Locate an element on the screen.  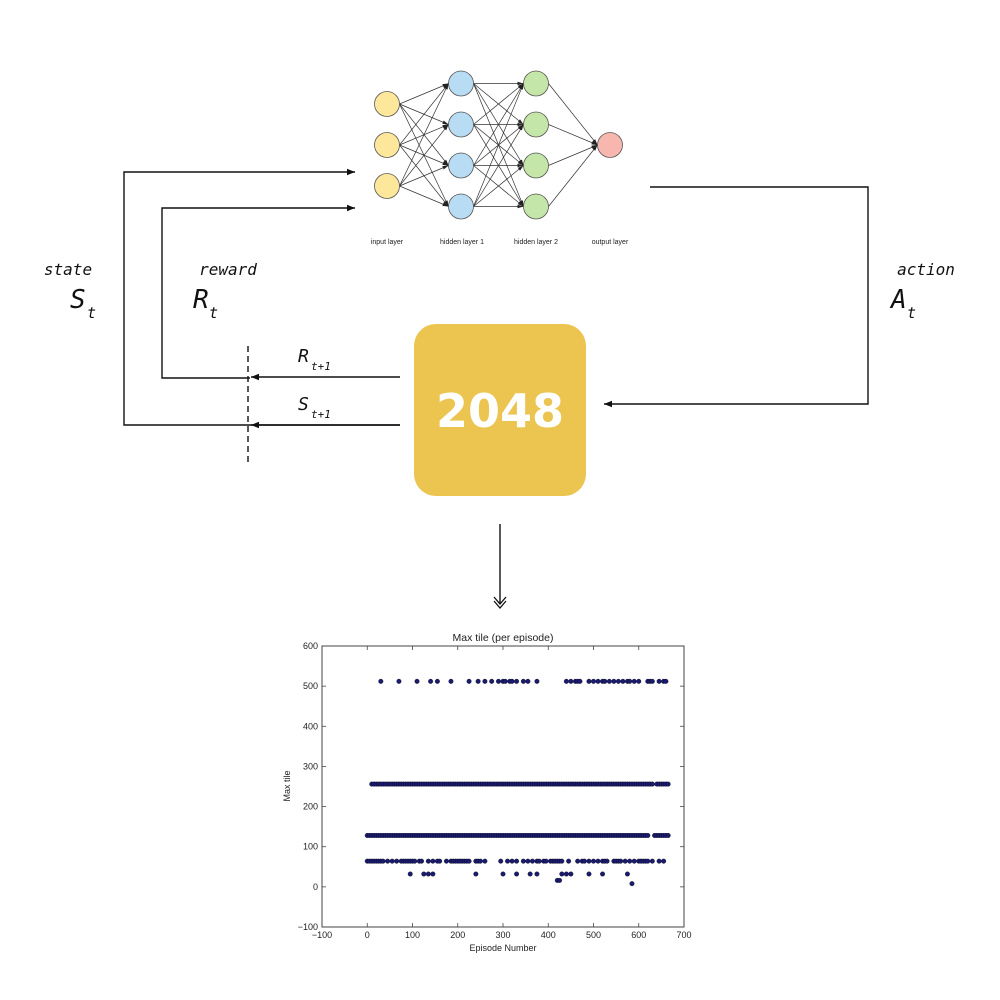
layer-label-hidden-2: hidden layer 2 is located at coordinates (536, 242).